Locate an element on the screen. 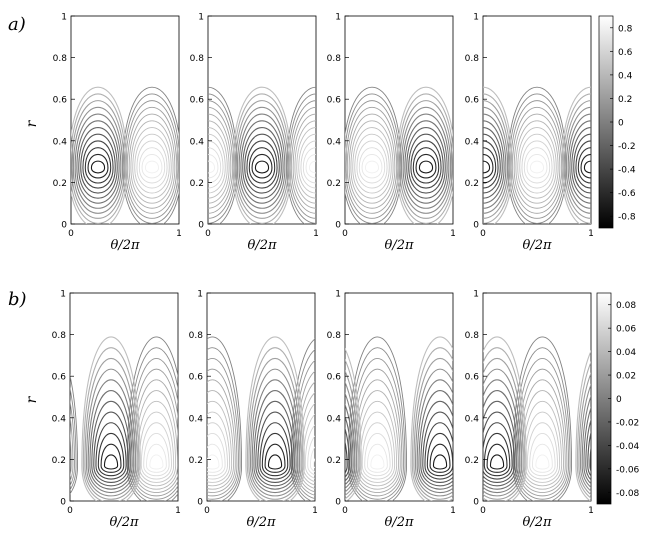 This screenshot has height=553, width=654. panel-b-label: b) is located at coordinates (17, 299).